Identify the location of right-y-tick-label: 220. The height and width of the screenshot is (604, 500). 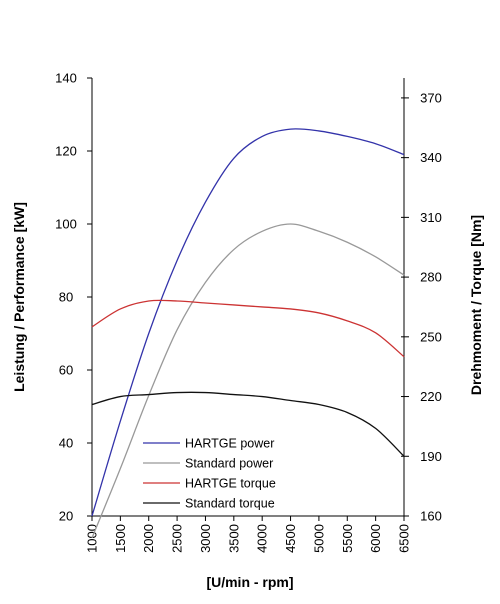
(431, 396).